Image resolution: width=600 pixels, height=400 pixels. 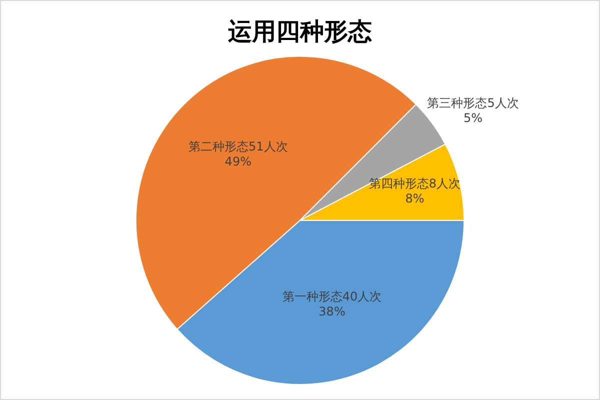 What do you see at coordinates (473, 111) in the screenshot?
I see `slice-label: 第三种形态5人次 5%` at bounding box center [473, 111].